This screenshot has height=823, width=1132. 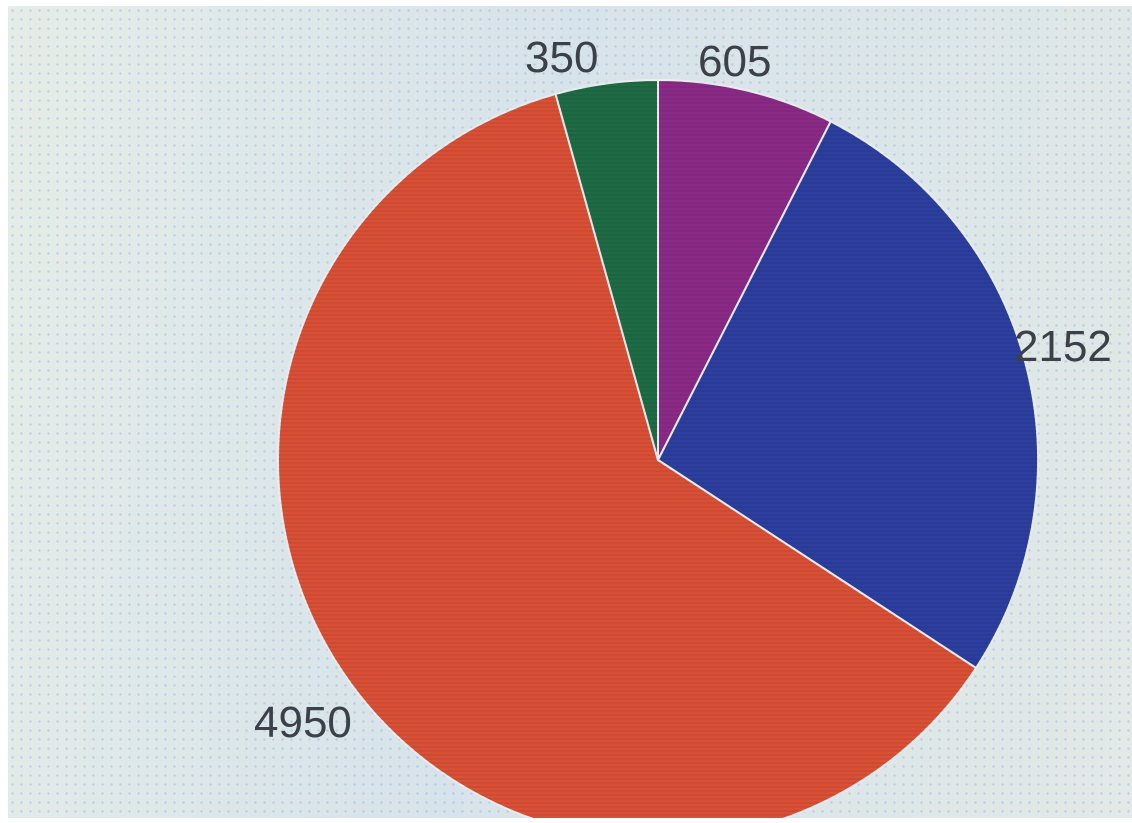 I want to click on data-label-350: 350, so click(x=561, y=57).